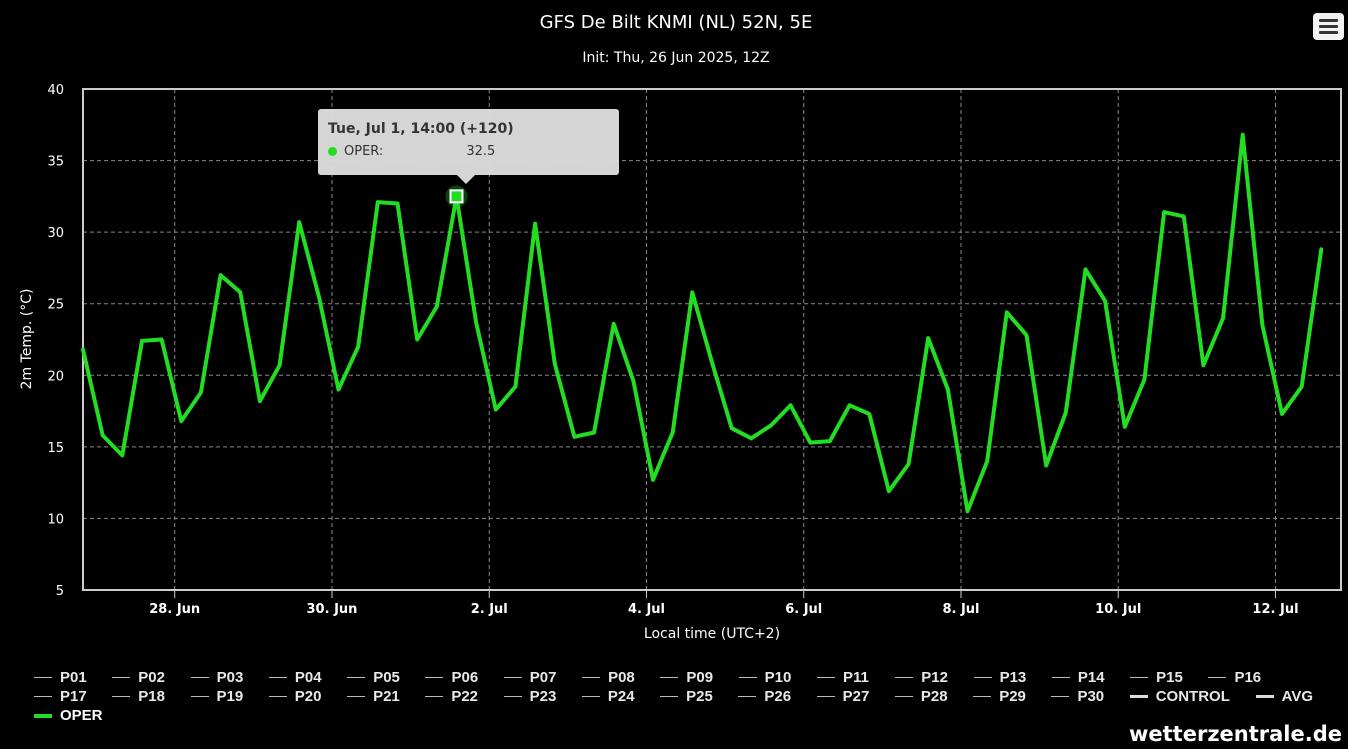 The image size is (1348, 749). I want to click on y-tick-label: 35, so click(55, 162).